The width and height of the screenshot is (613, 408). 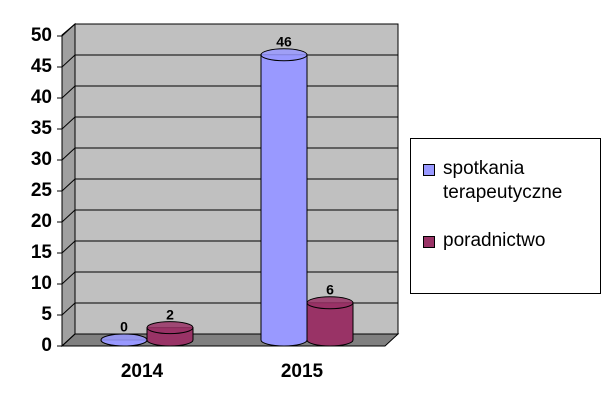 I want to click on legend-label: spotkania terapeutyczne, so click(x=503, y=180).